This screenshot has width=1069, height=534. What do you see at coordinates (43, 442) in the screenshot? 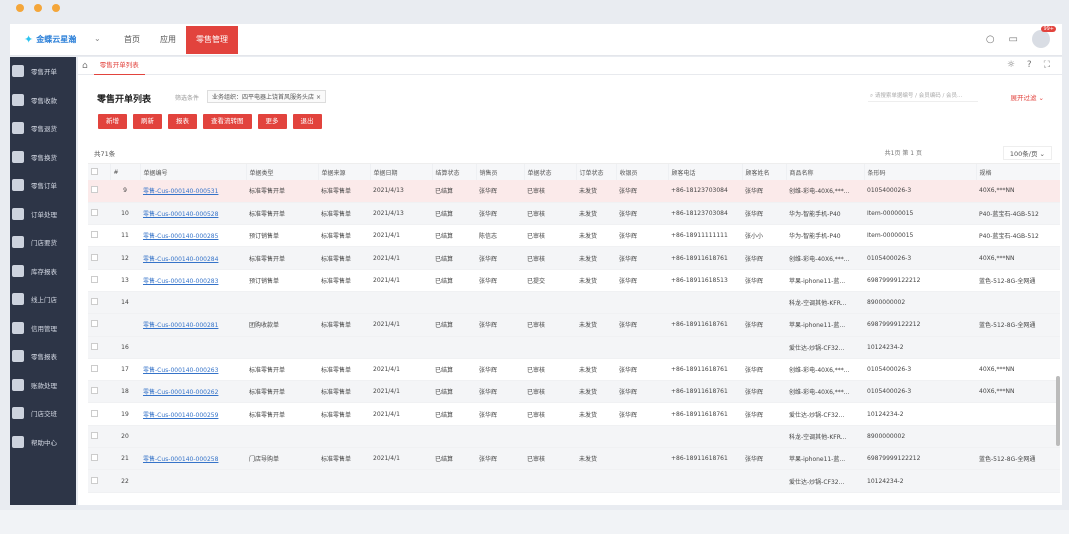
I see `sidebar-item: 帮助中心` at bounding box center [43, 442].